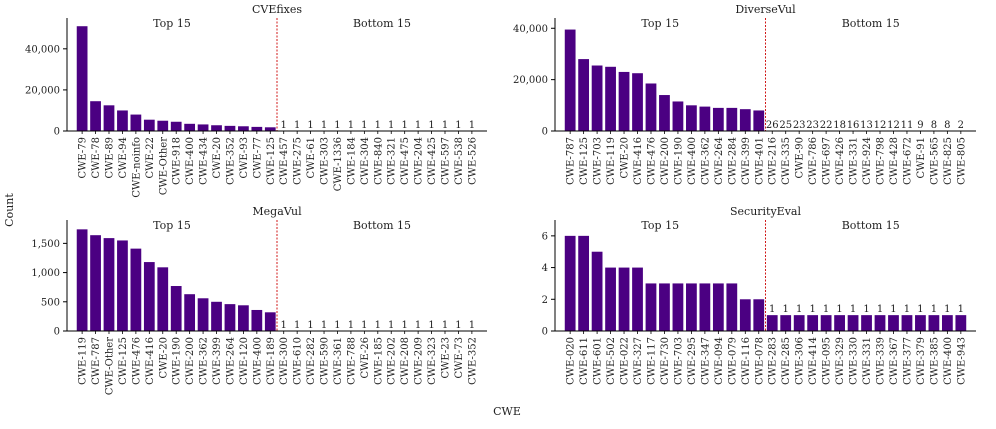  What do you see at coordinates (907, 161) in the screenshot?
I see `panel-2-category-label: CWE-672` at bounding box center [907, 161].